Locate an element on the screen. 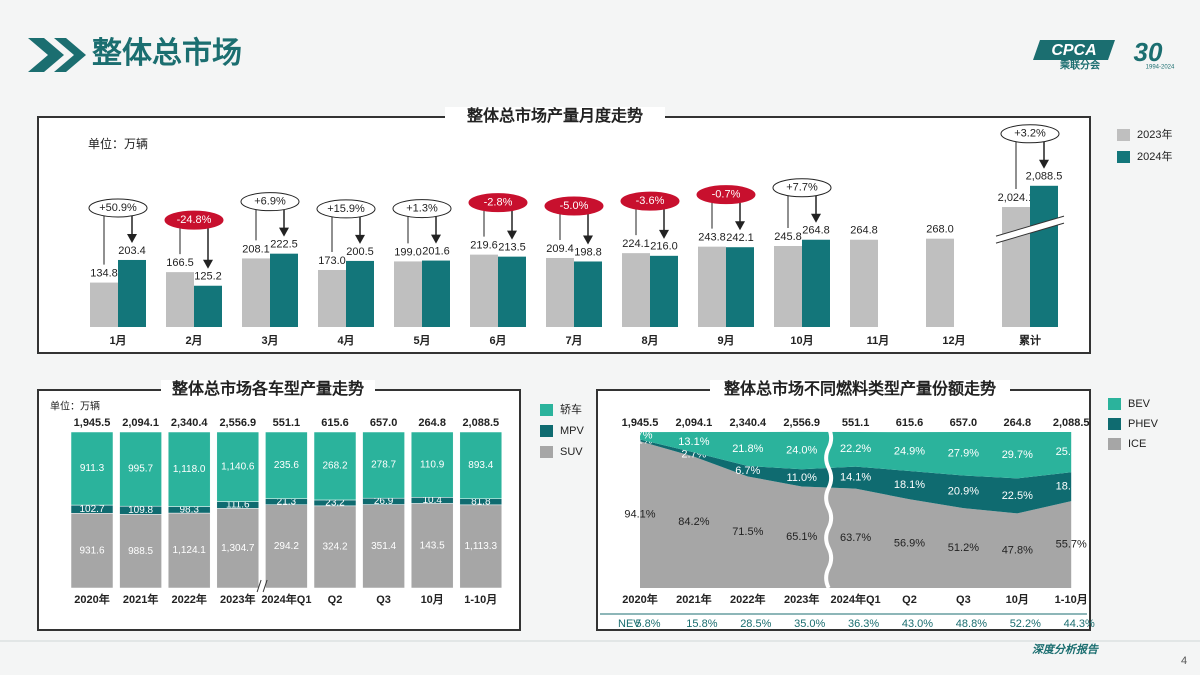  growth-label: +15.9% is located at coordinates (346, 209).